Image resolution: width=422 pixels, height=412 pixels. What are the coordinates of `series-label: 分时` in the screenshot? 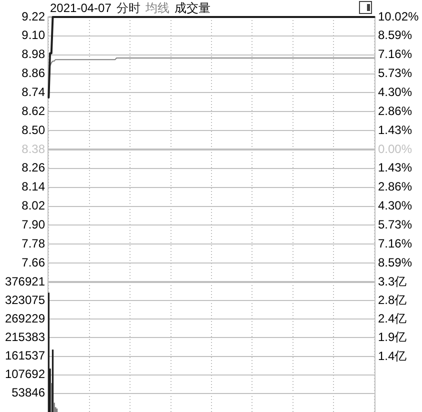 It's located at (128, 8).